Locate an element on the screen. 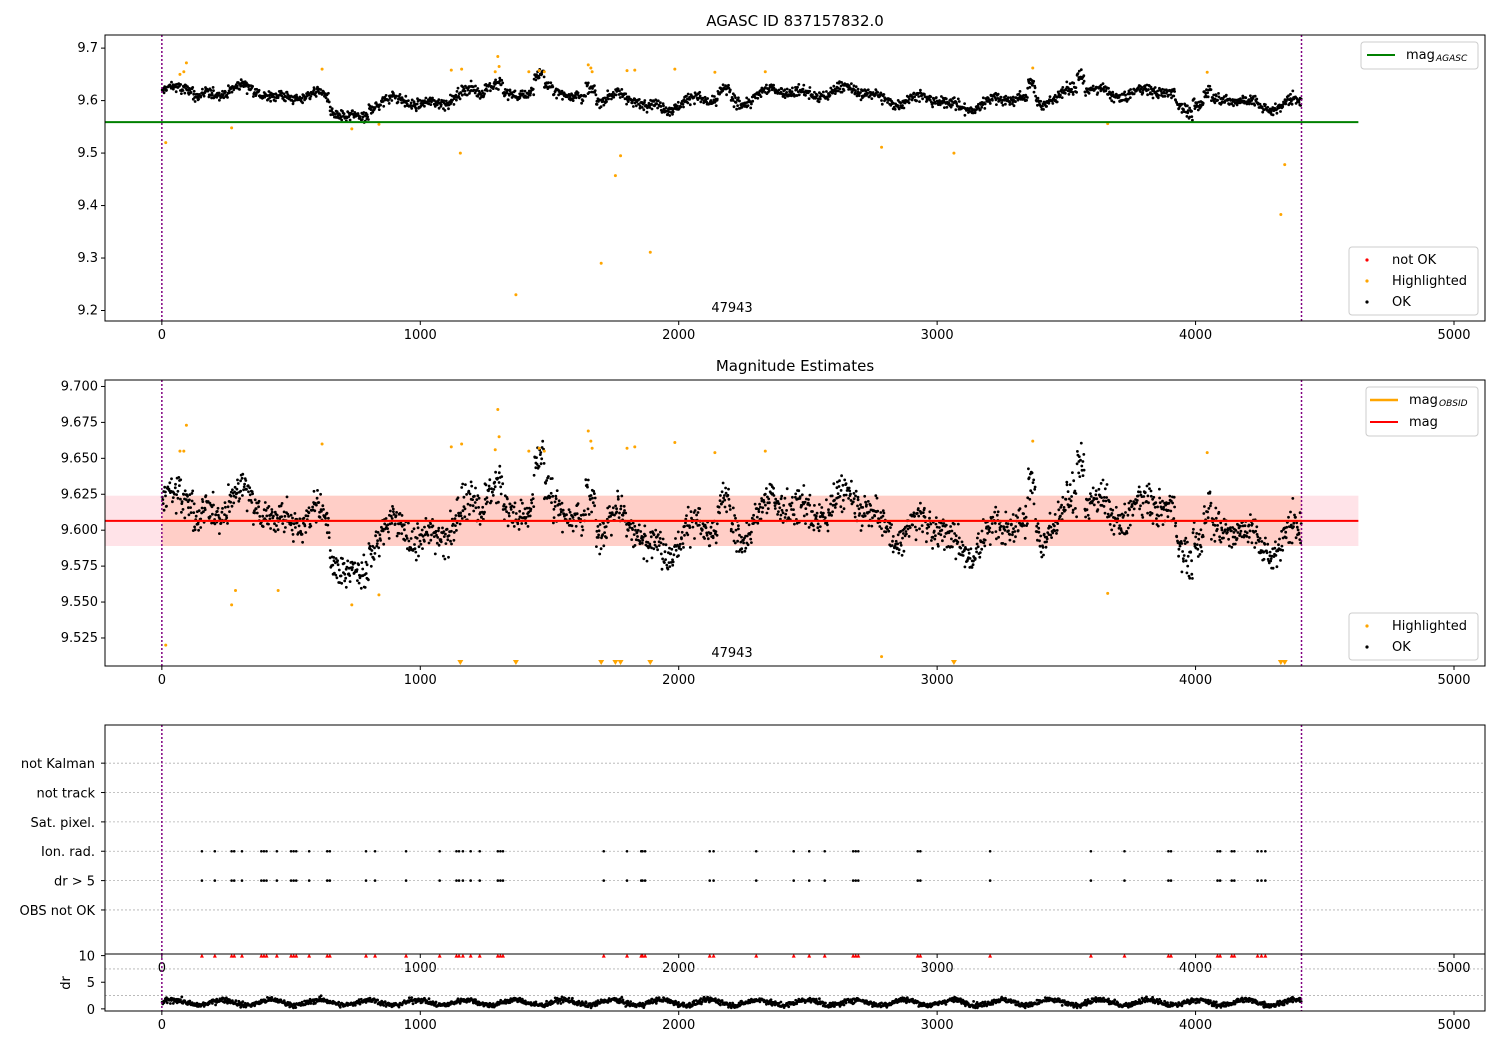 The width and height of the screenshot is (1500, 1050). y-tick-label: 9.525 is located at coordinates (79, 638).